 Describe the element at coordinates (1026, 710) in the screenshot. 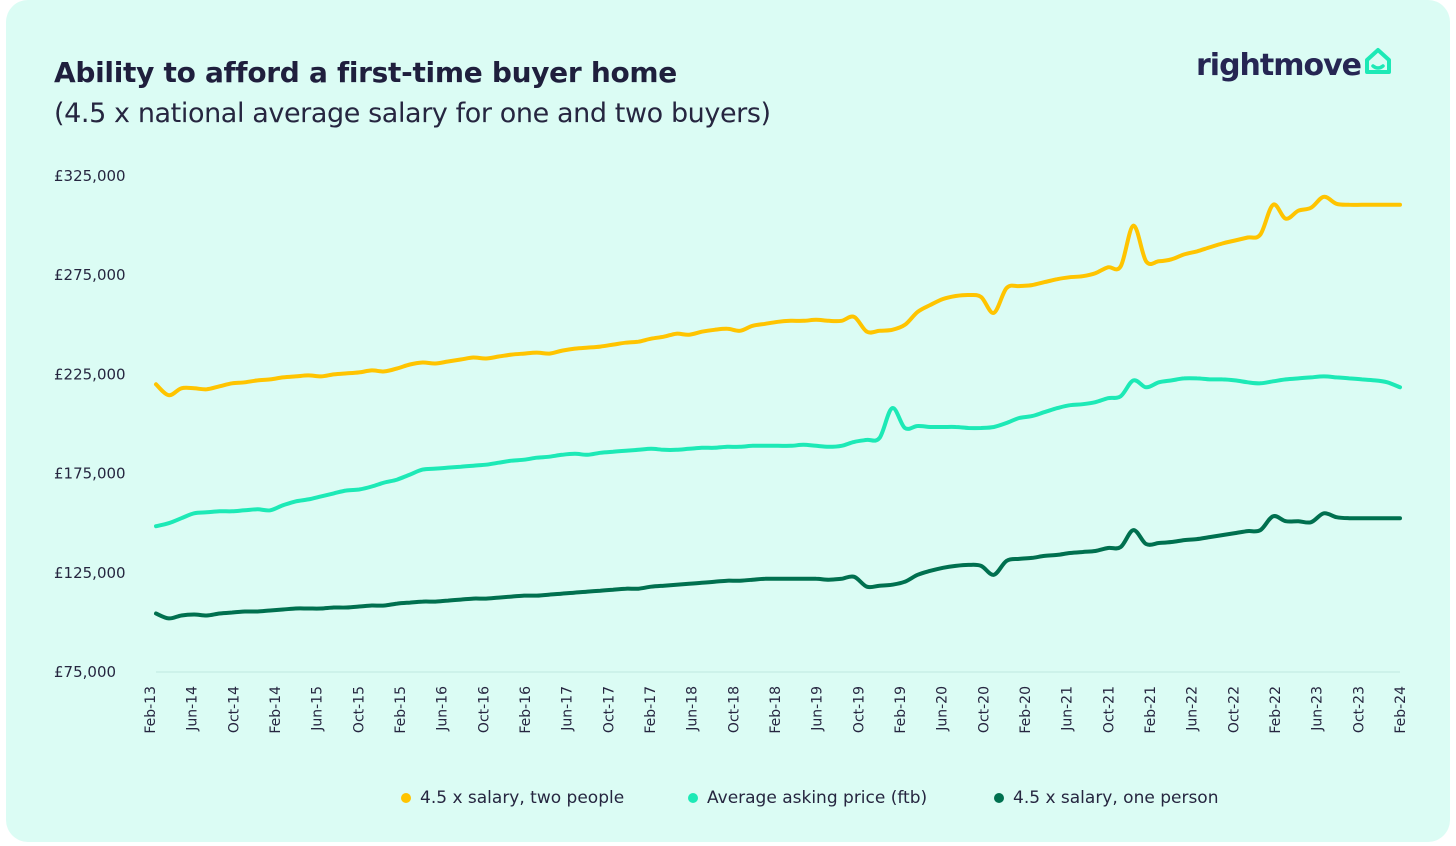

I see `x-tick-label: Feb-20` at that location.